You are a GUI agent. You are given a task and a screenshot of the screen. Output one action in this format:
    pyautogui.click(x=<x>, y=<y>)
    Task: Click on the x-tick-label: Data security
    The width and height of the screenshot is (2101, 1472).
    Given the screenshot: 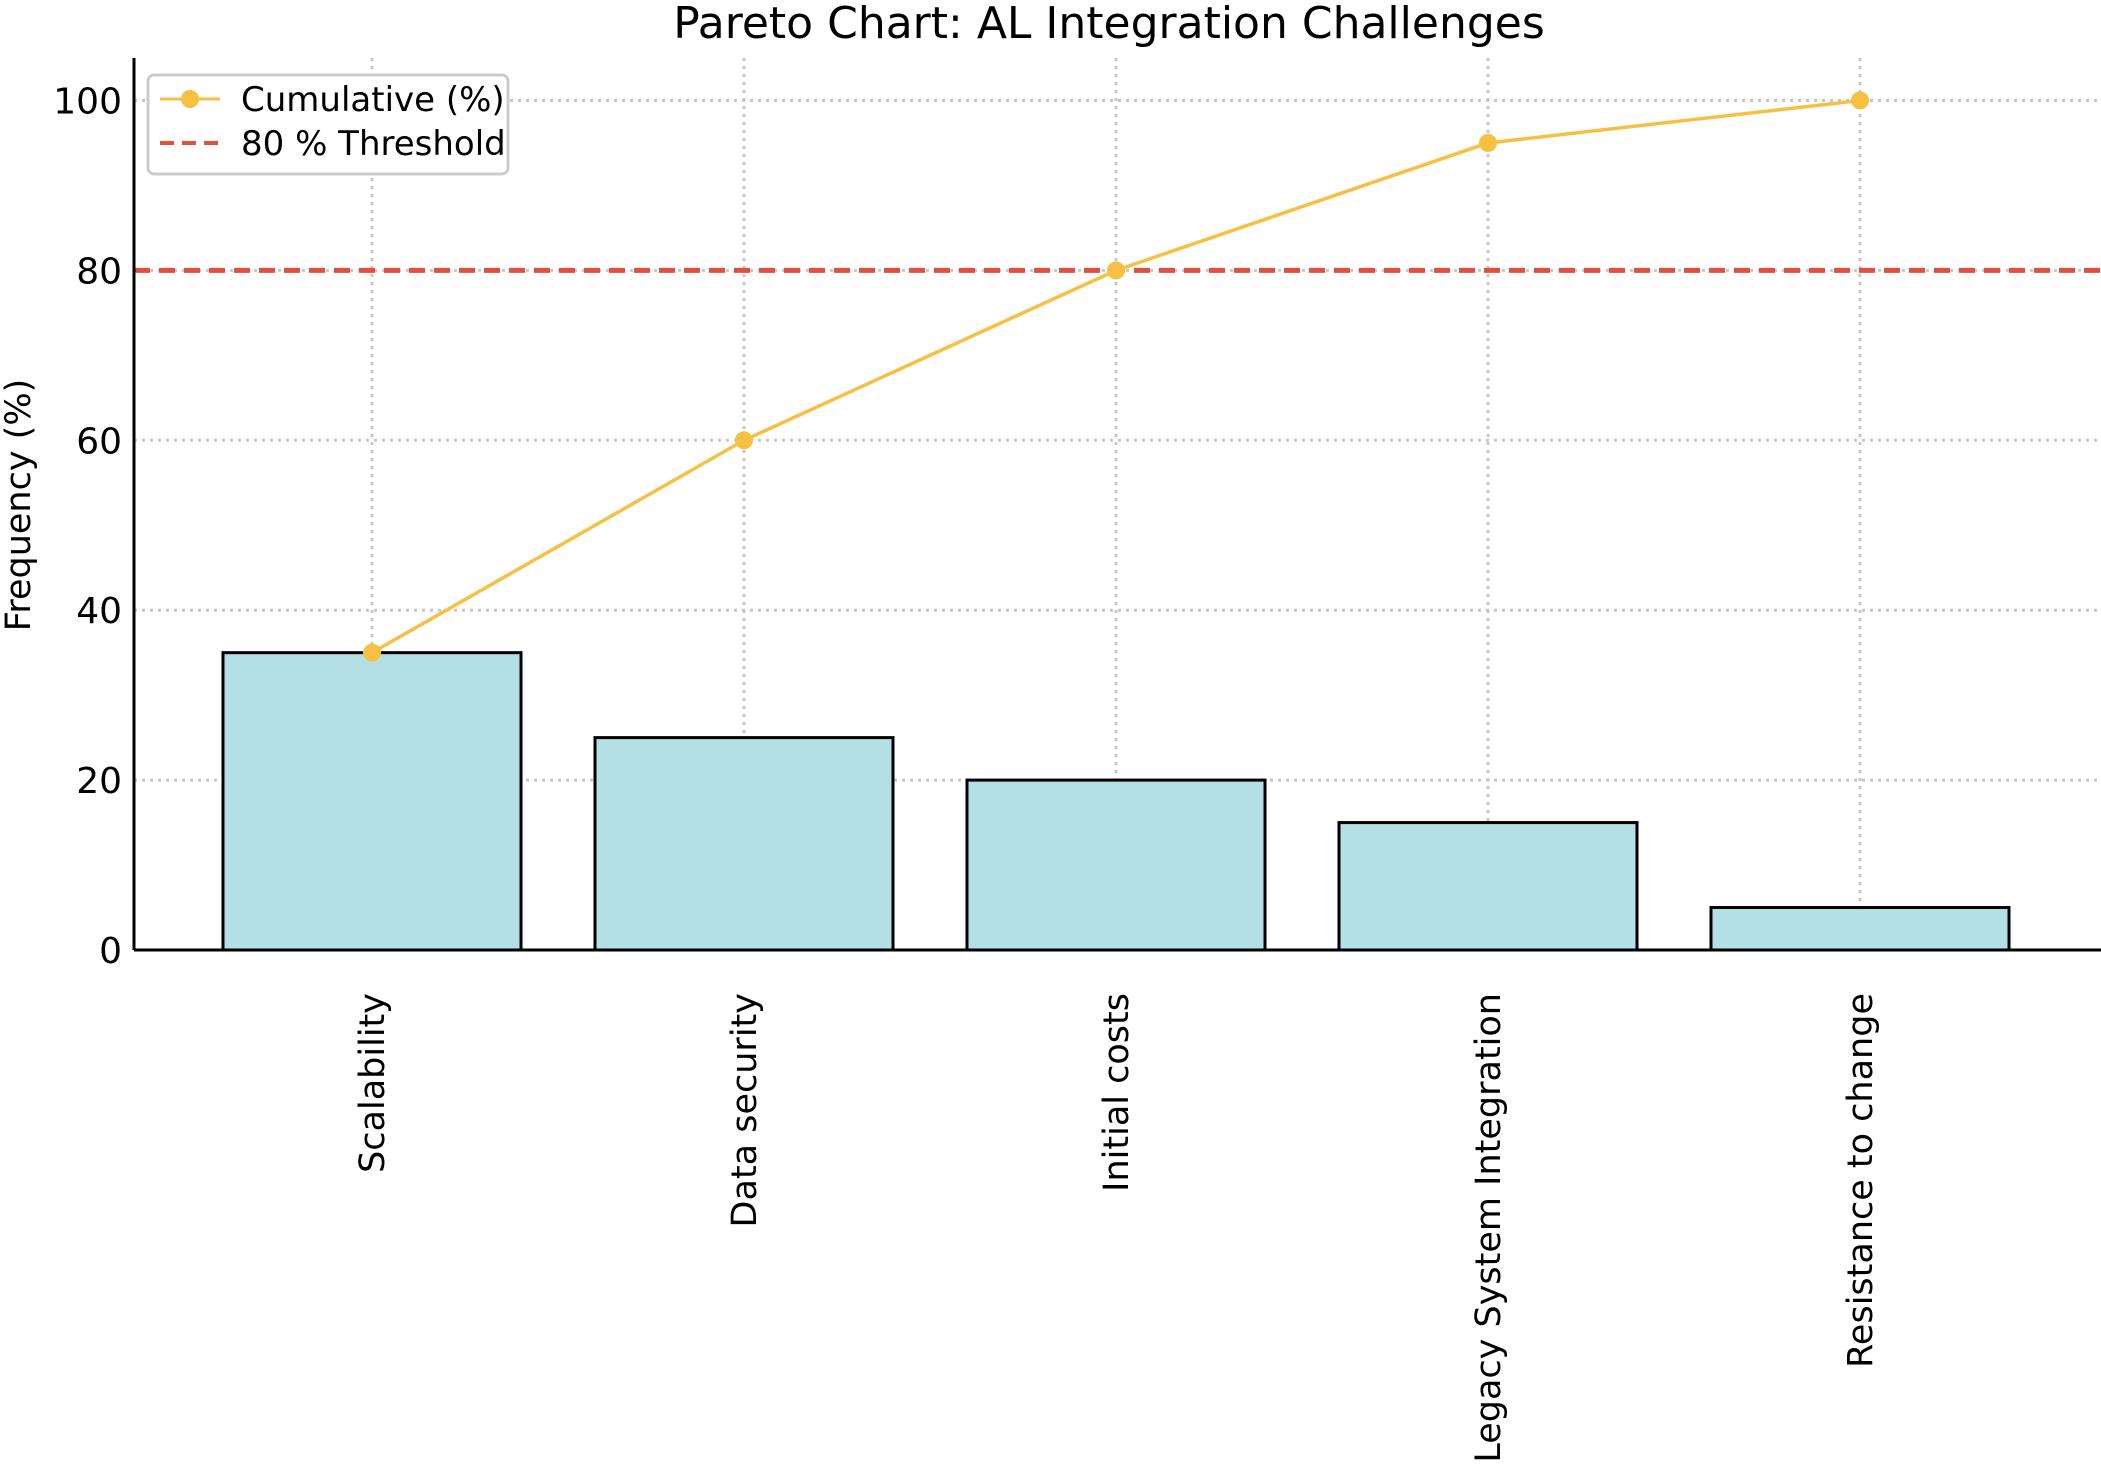 What is the action you would take?
    pyautogui.click(x=745, y=1110)
    